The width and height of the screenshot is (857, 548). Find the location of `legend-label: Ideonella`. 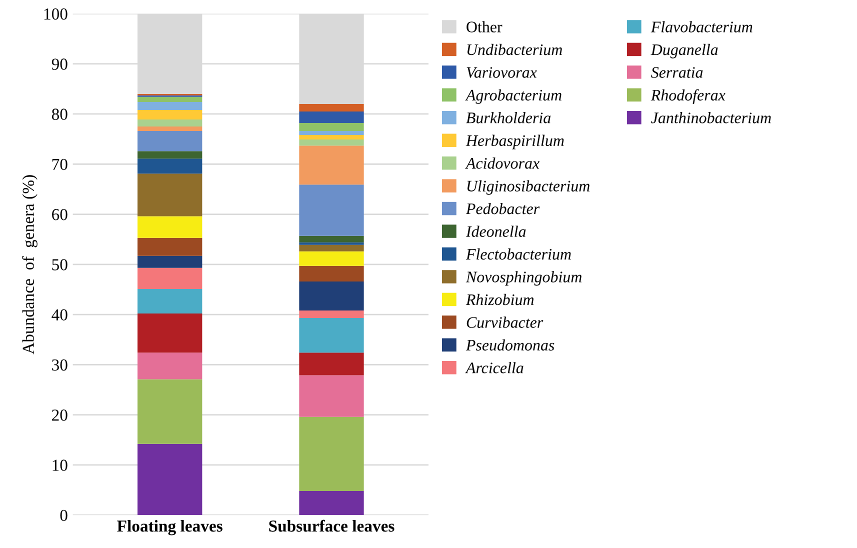

legend-label: Ideonella is located at coordinates (496, 231).